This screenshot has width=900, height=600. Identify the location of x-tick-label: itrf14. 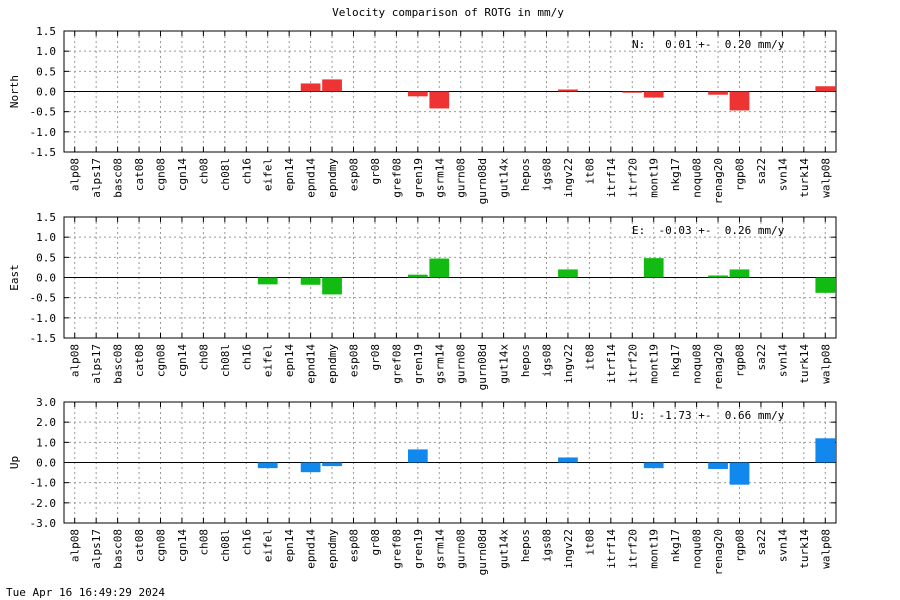
(611, 364).